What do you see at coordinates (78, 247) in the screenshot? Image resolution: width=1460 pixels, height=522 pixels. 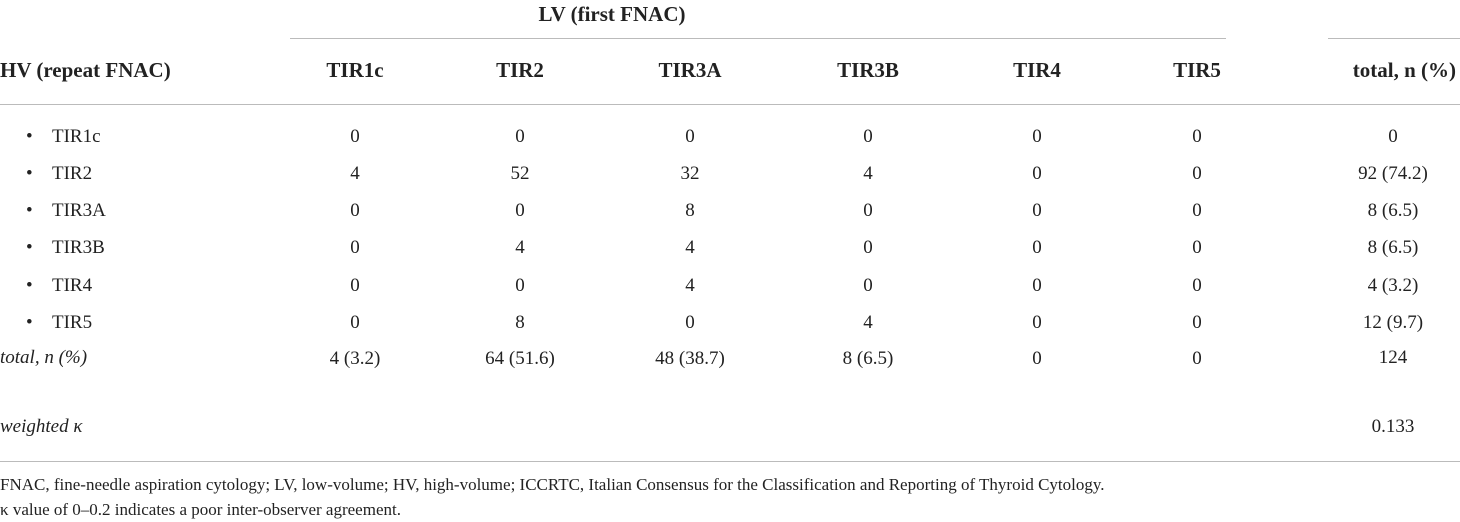 I see `row-label: TIR3B` at bounding box center [78, 247].